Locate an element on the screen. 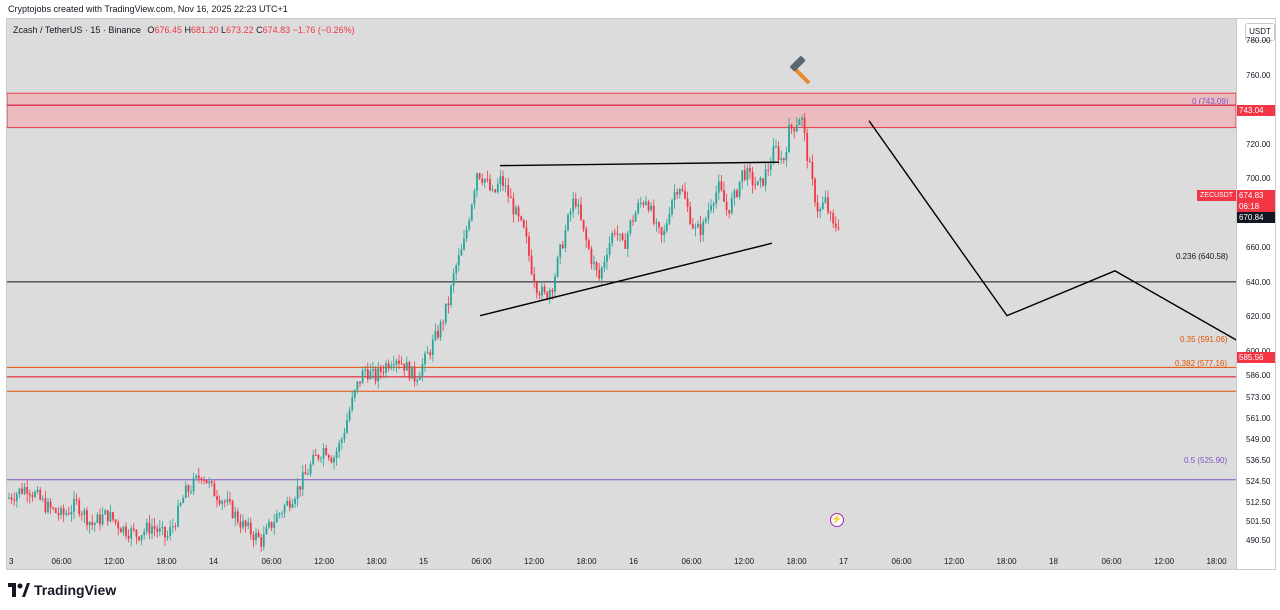  legend-high-label: H is located at coordinates (187, 30).